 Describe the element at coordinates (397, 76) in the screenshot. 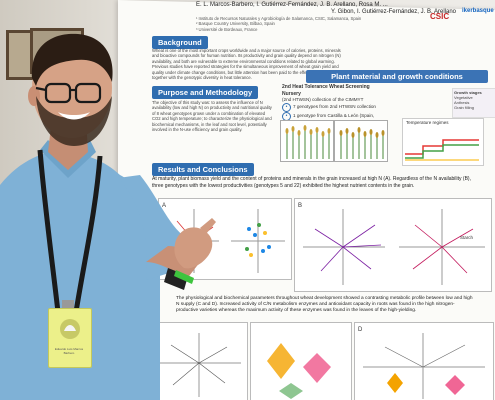

I see `section-header-plant-material: Plant material and growth conditions` at that location.